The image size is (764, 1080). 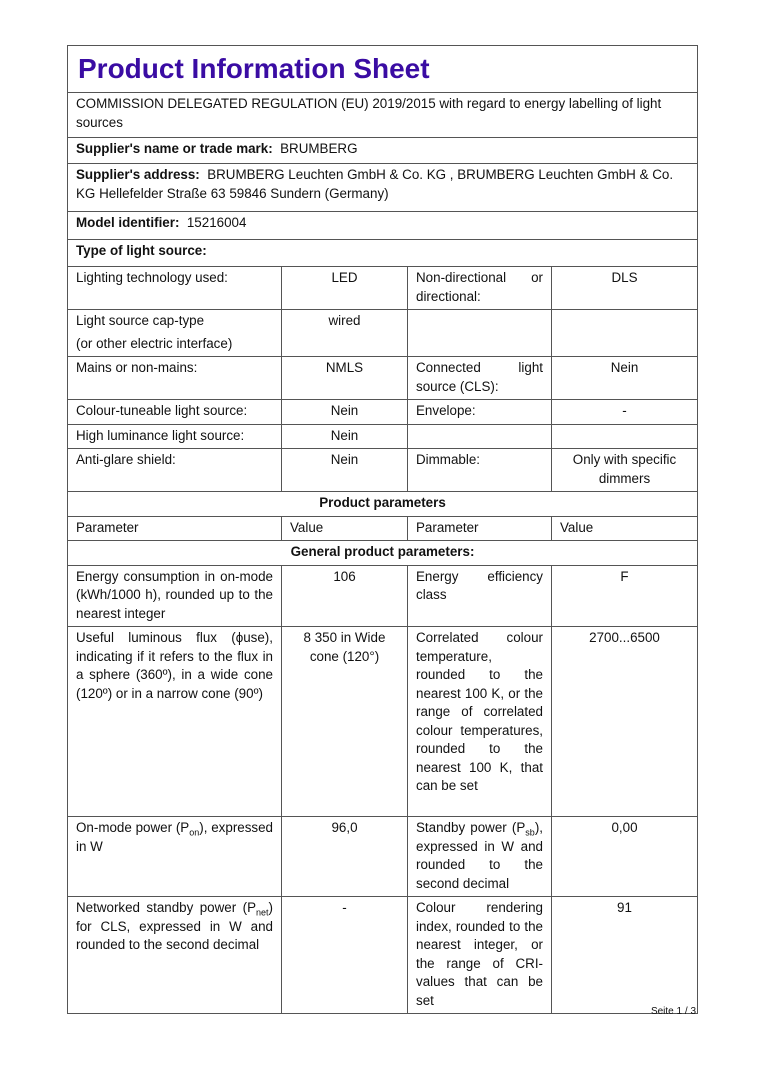 I want to click on param-label-line: (or other electric interface), so click(x=154, y=343).